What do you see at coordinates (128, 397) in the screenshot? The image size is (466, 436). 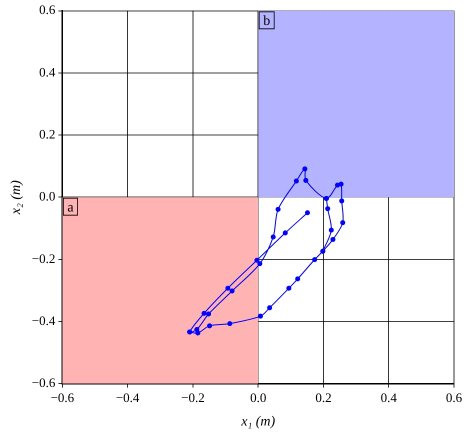 I see `x-tick-label: −0.4` at bounding box center [128, 397].